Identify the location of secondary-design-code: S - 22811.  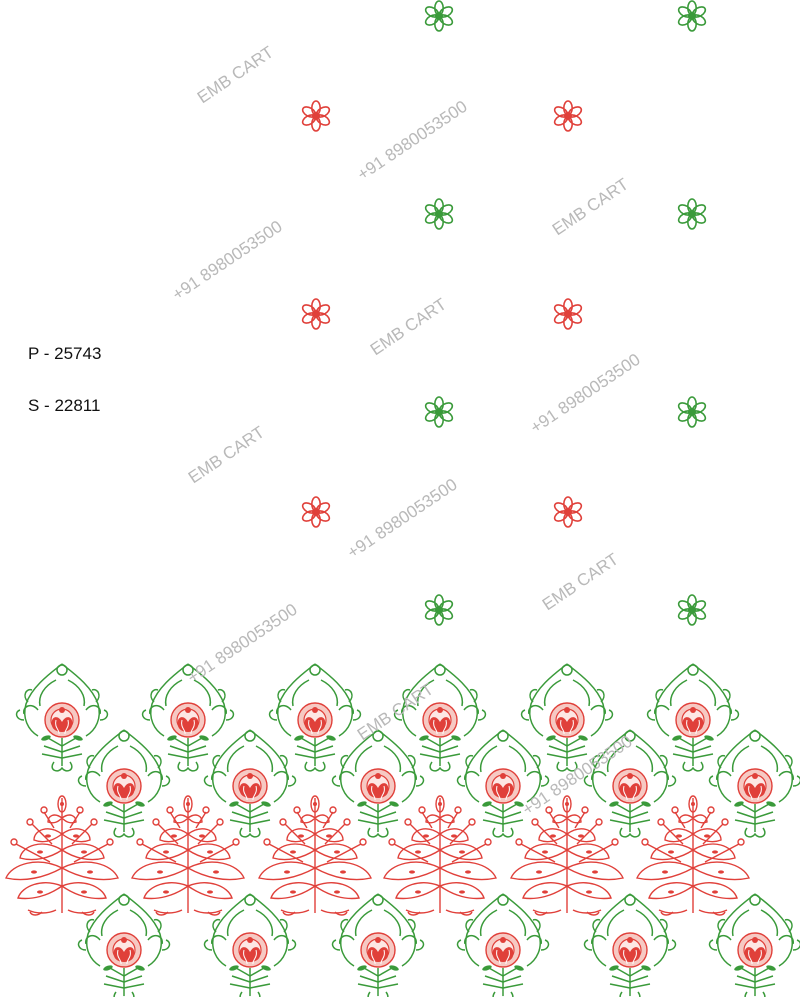
(64, 405).